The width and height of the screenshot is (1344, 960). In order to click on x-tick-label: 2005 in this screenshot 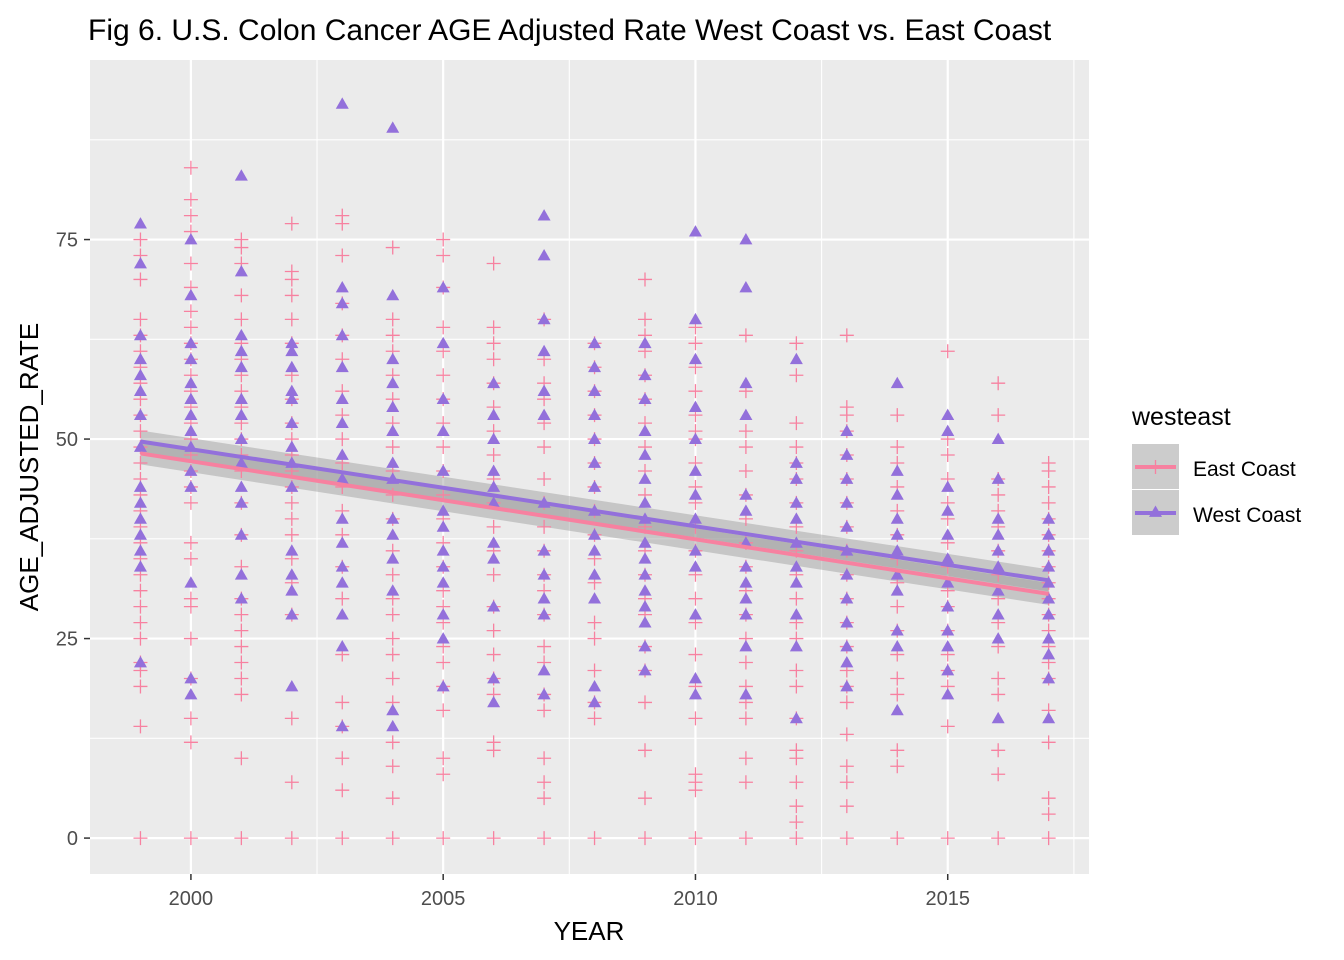, I will do `click(443, 899)`.